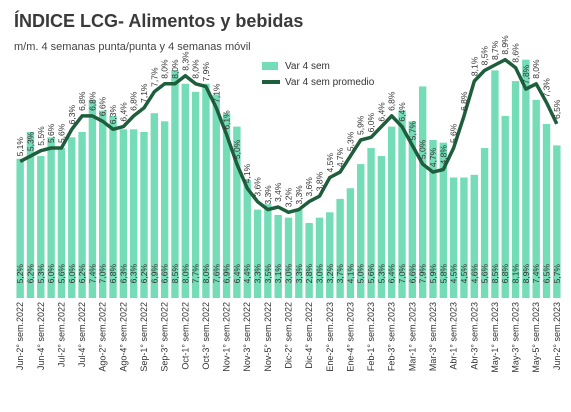 Image resolution: width=571 pixels, height=412 pixels. I want to click on line-value-label: 8,9%, so click(505, 45).